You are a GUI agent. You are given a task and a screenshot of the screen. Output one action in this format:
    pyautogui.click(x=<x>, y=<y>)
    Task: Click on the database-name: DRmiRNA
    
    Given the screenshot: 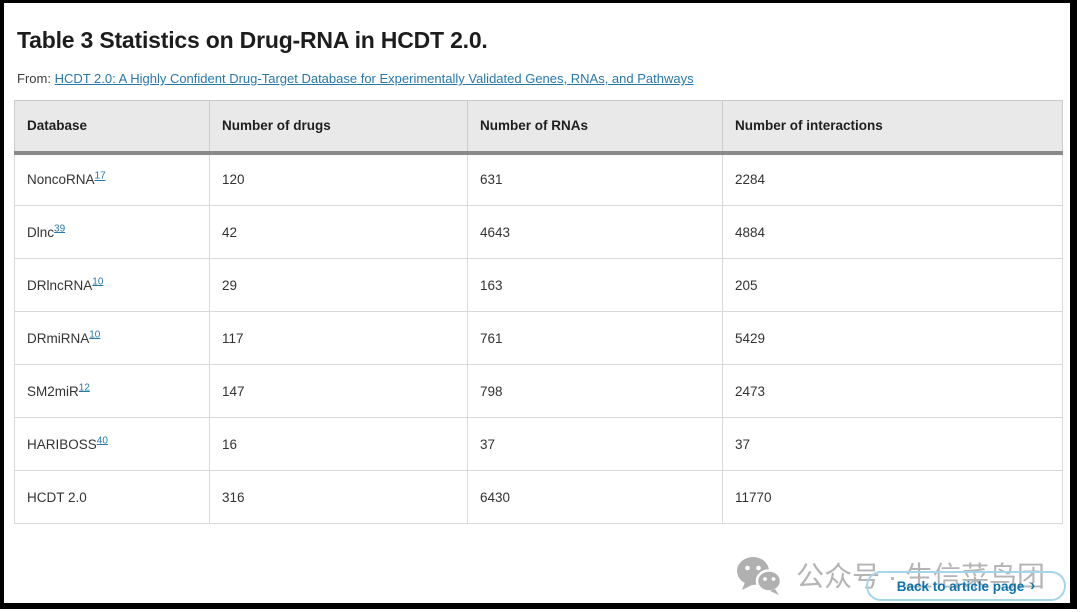 What is the action you would take?
    pyautogui.click(x=58, y=338)
    